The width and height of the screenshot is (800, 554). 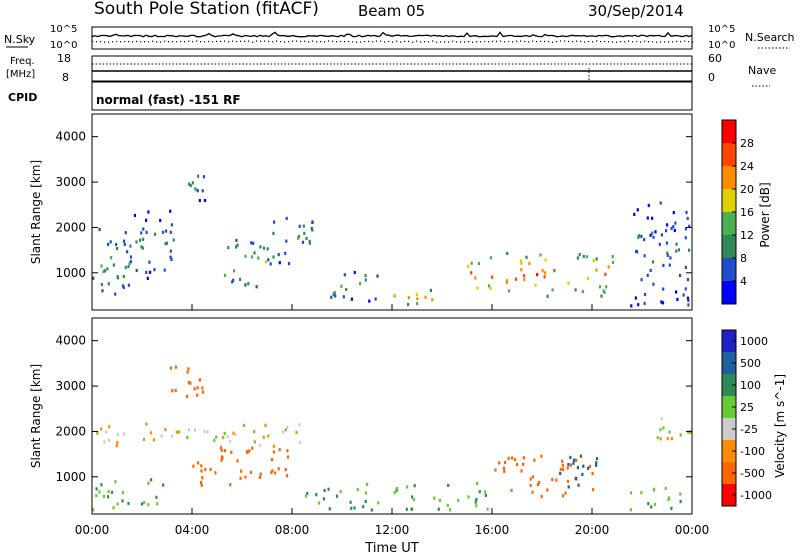 I want to click on y-tick-label: 2000, so click(x=70, y=227).